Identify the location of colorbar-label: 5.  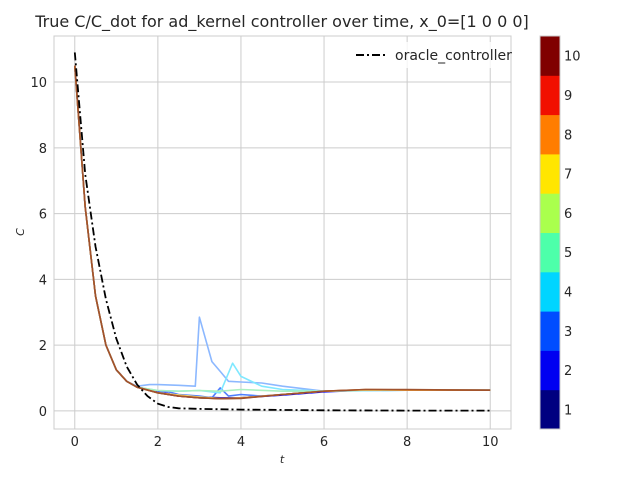
(568, 253).